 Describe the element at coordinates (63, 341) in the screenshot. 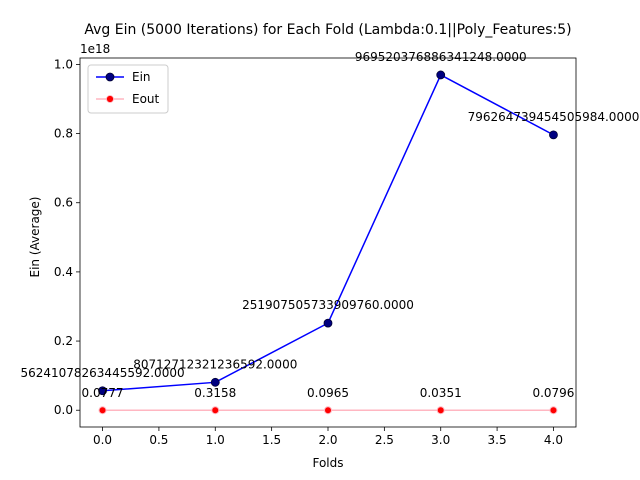

I see `y-tick-label: 0.2` at that location.